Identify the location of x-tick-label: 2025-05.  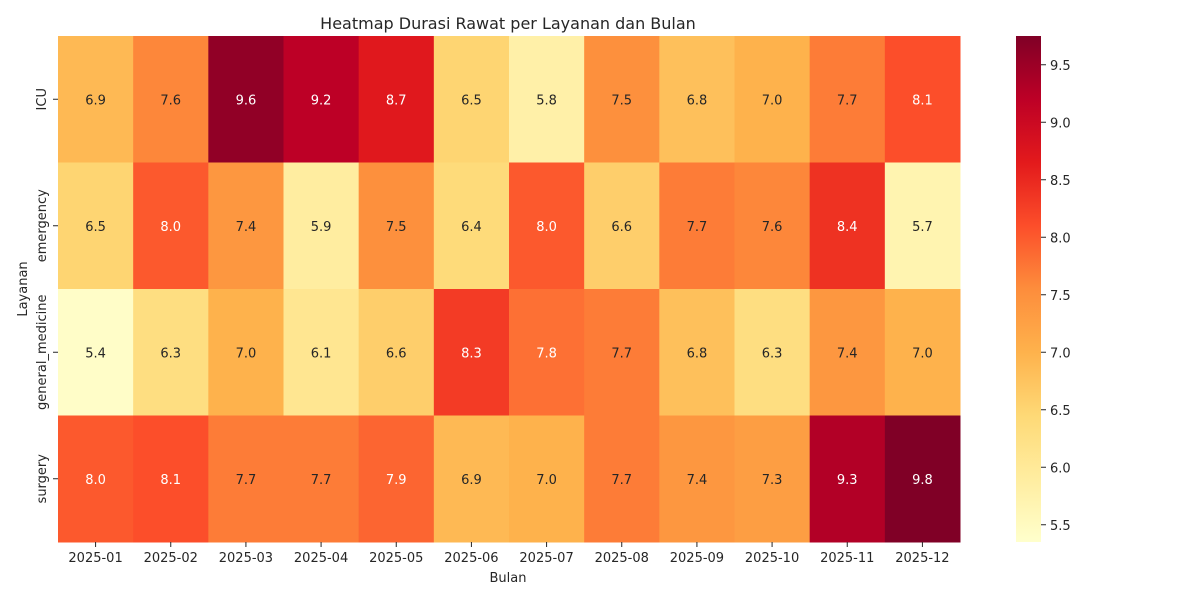
(396, 558).